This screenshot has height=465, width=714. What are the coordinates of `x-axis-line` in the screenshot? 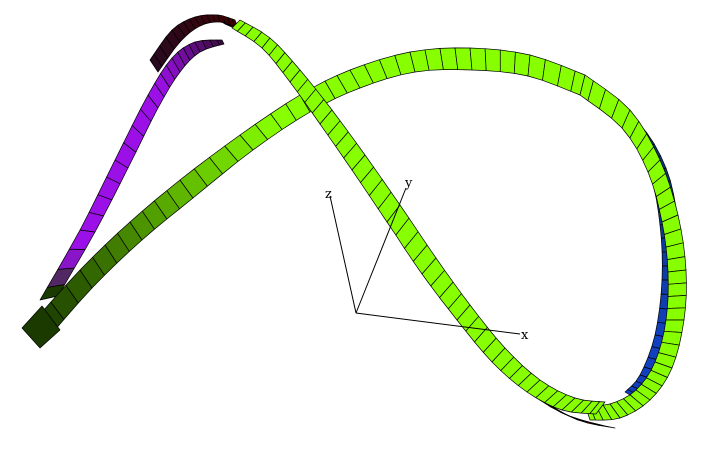 It's located at (438, 323).